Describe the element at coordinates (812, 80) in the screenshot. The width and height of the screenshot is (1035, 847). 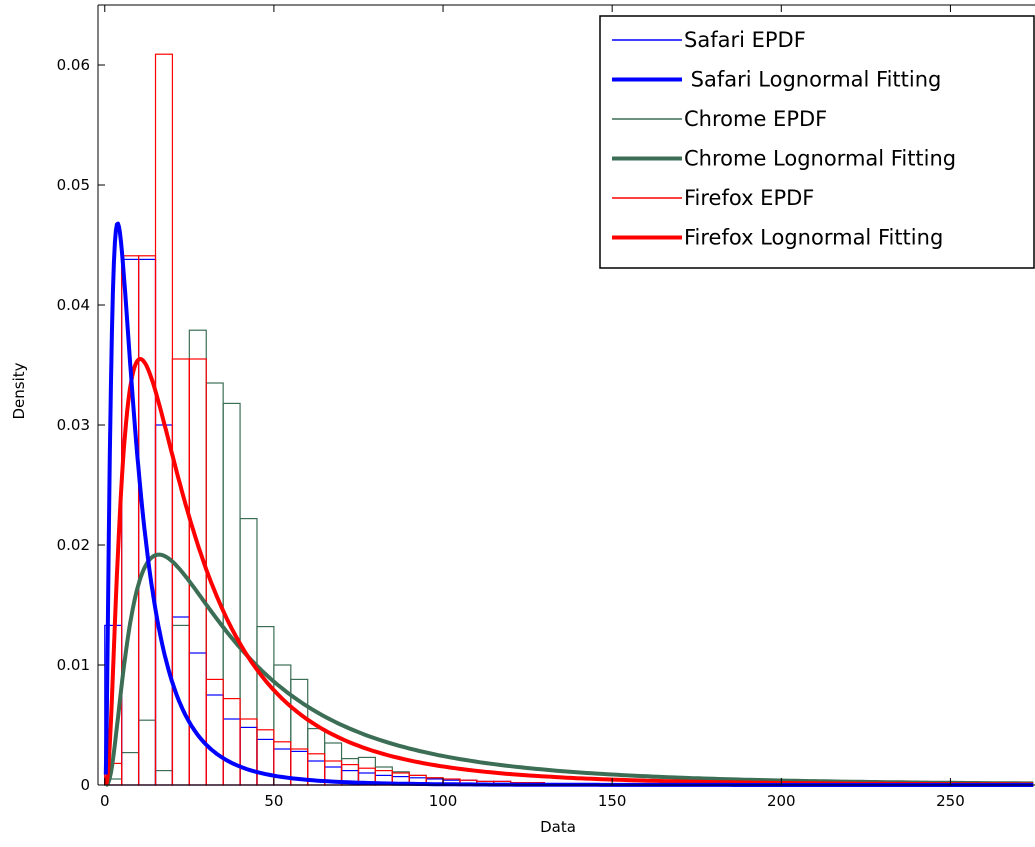
I see `legend-label: Safari Lognormal Fitting` at that location.